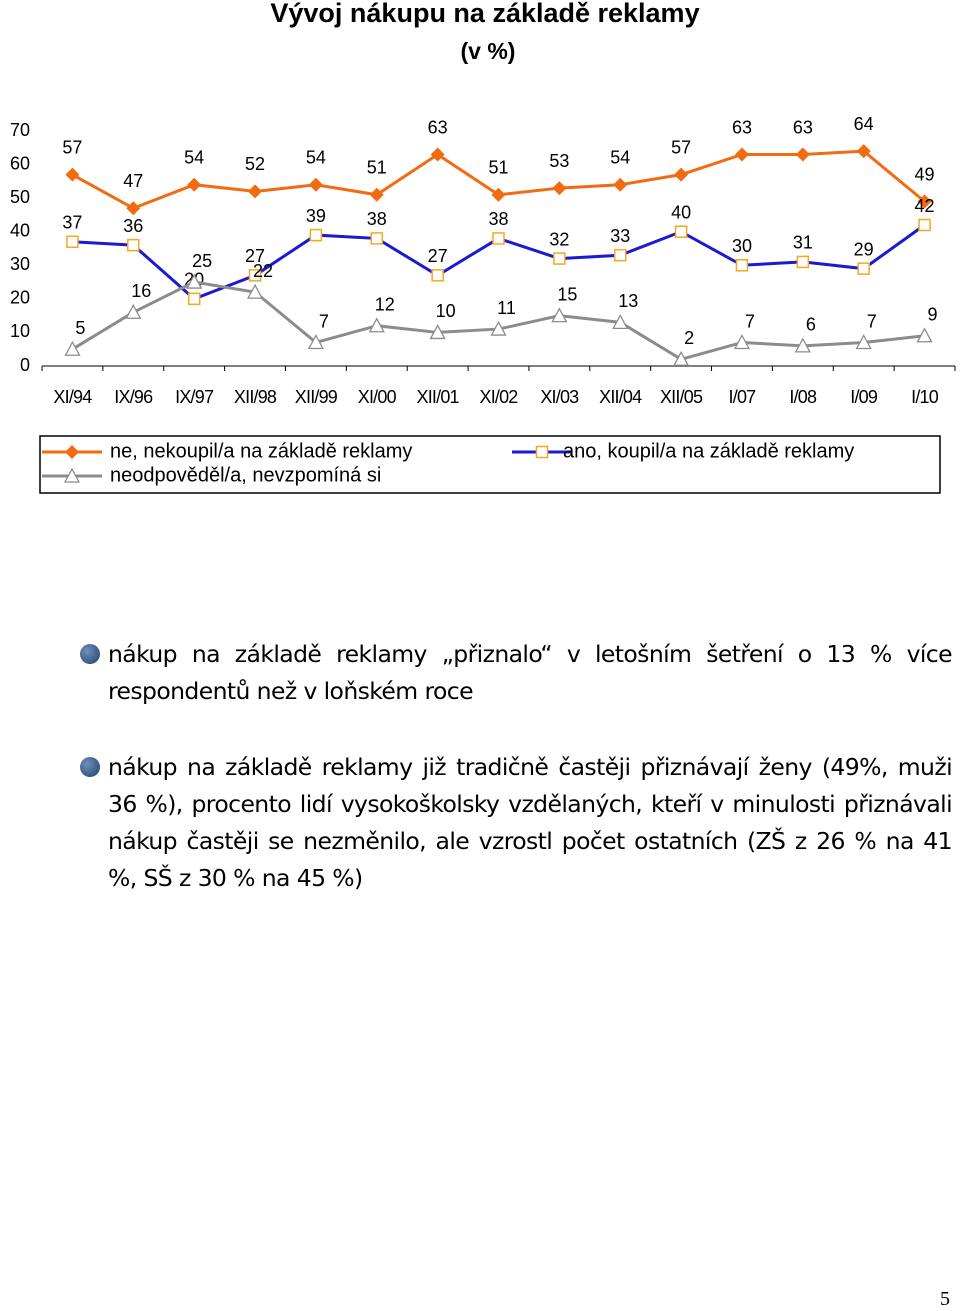 This screenshot has width=960, height=1311. What do you see at coordinates (20, 298) in the screenshot?
I see `y-tick-label: 20` at bounding box center [20, 298].